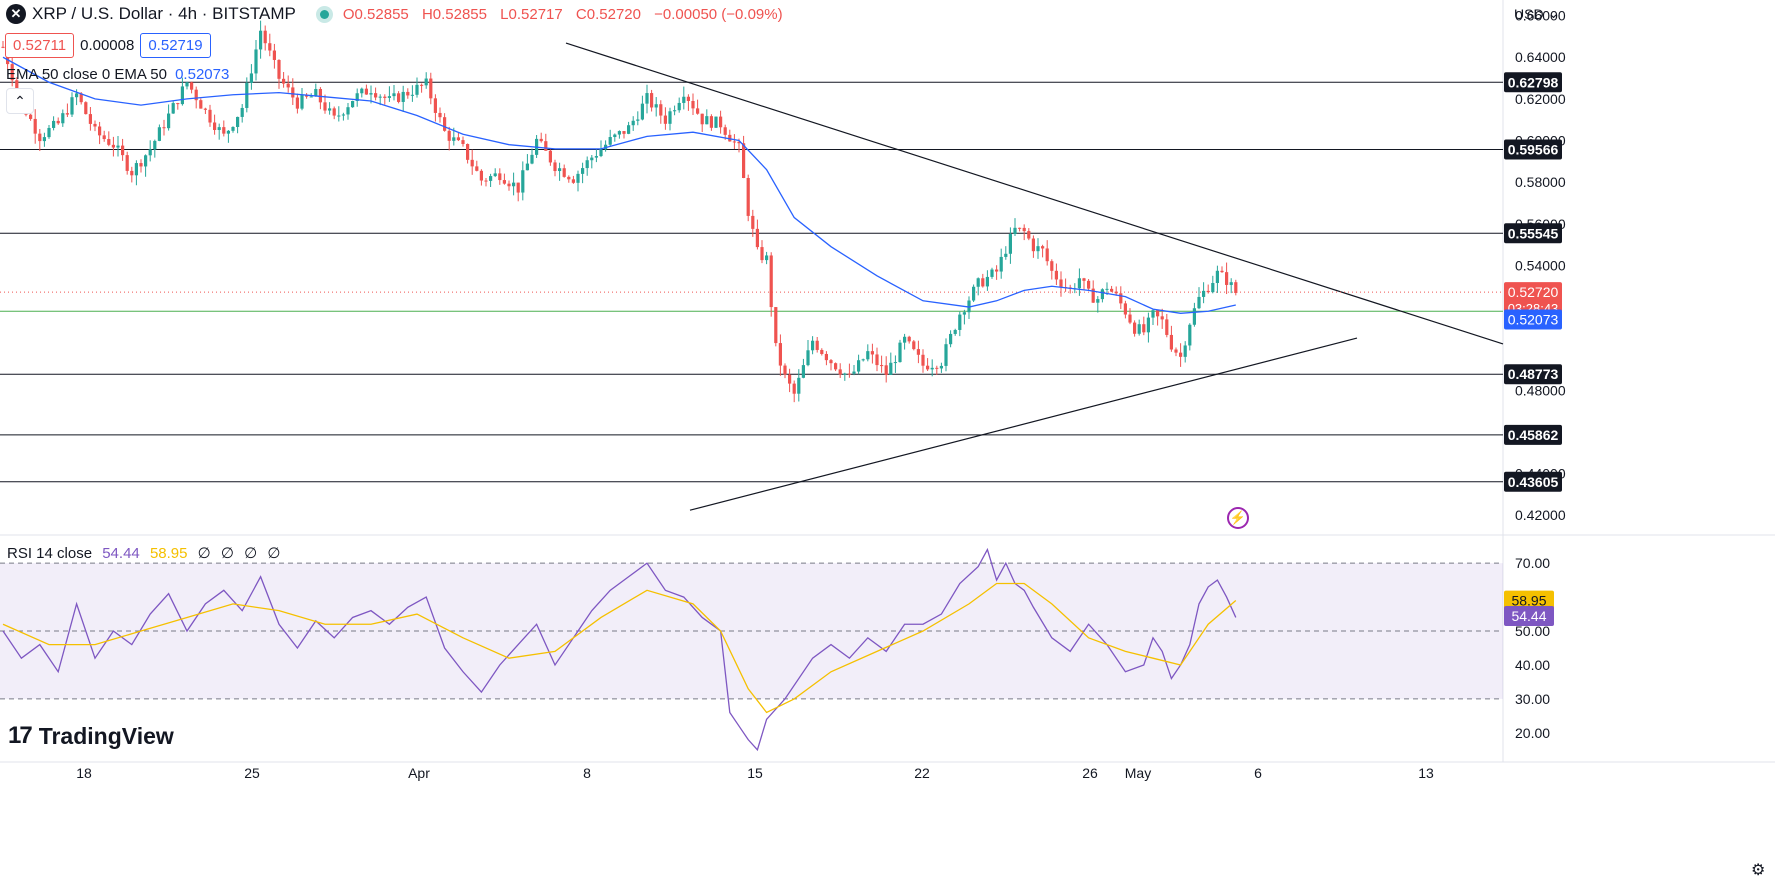  What do you see at coordinates (202, 74) in the screenshot?
I see `ema-legend-value: 0.52073` at bounding box center [202, 74].